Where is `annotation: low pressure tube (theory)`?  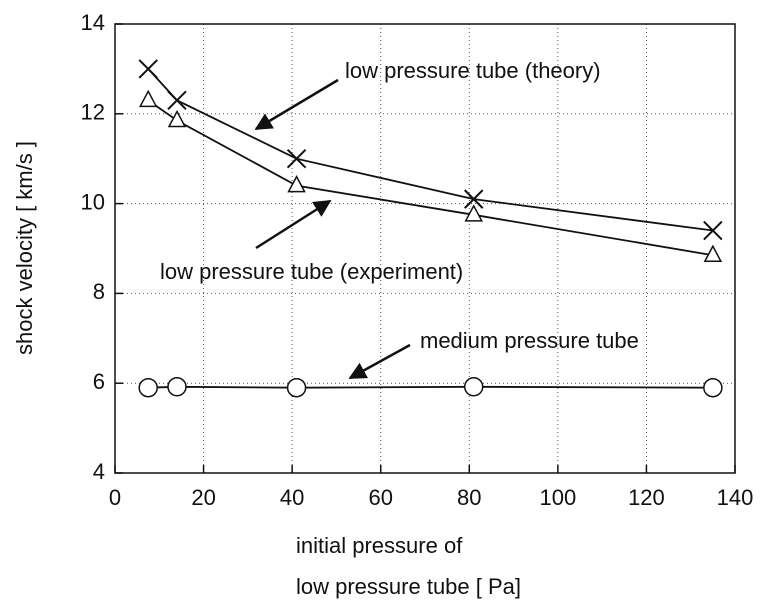 annotation: low pressure tube (theory) is located at coordinates (473, 70).